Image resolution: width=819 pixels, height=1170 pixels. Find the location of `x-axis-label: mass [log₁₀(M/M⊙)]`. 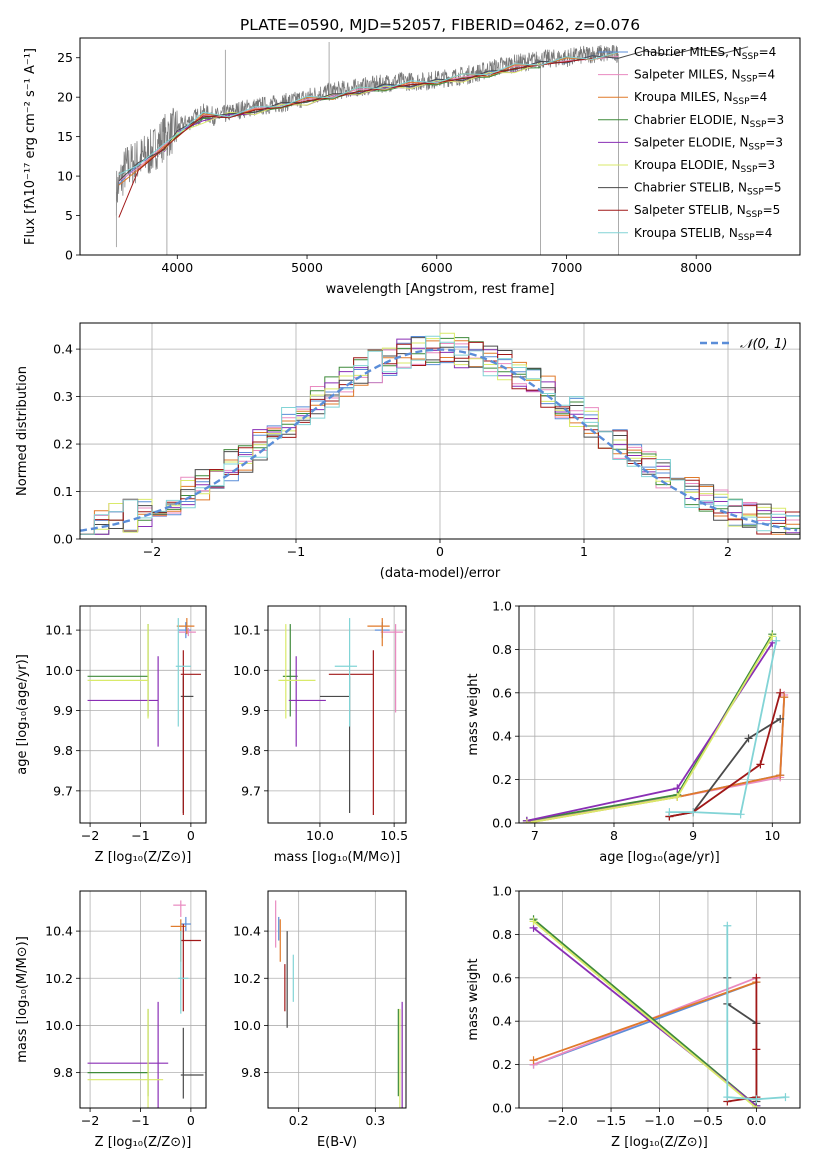

x-axis-label: mass [log₁₀(M/M⊙)] is located at coordinates (337, 857).